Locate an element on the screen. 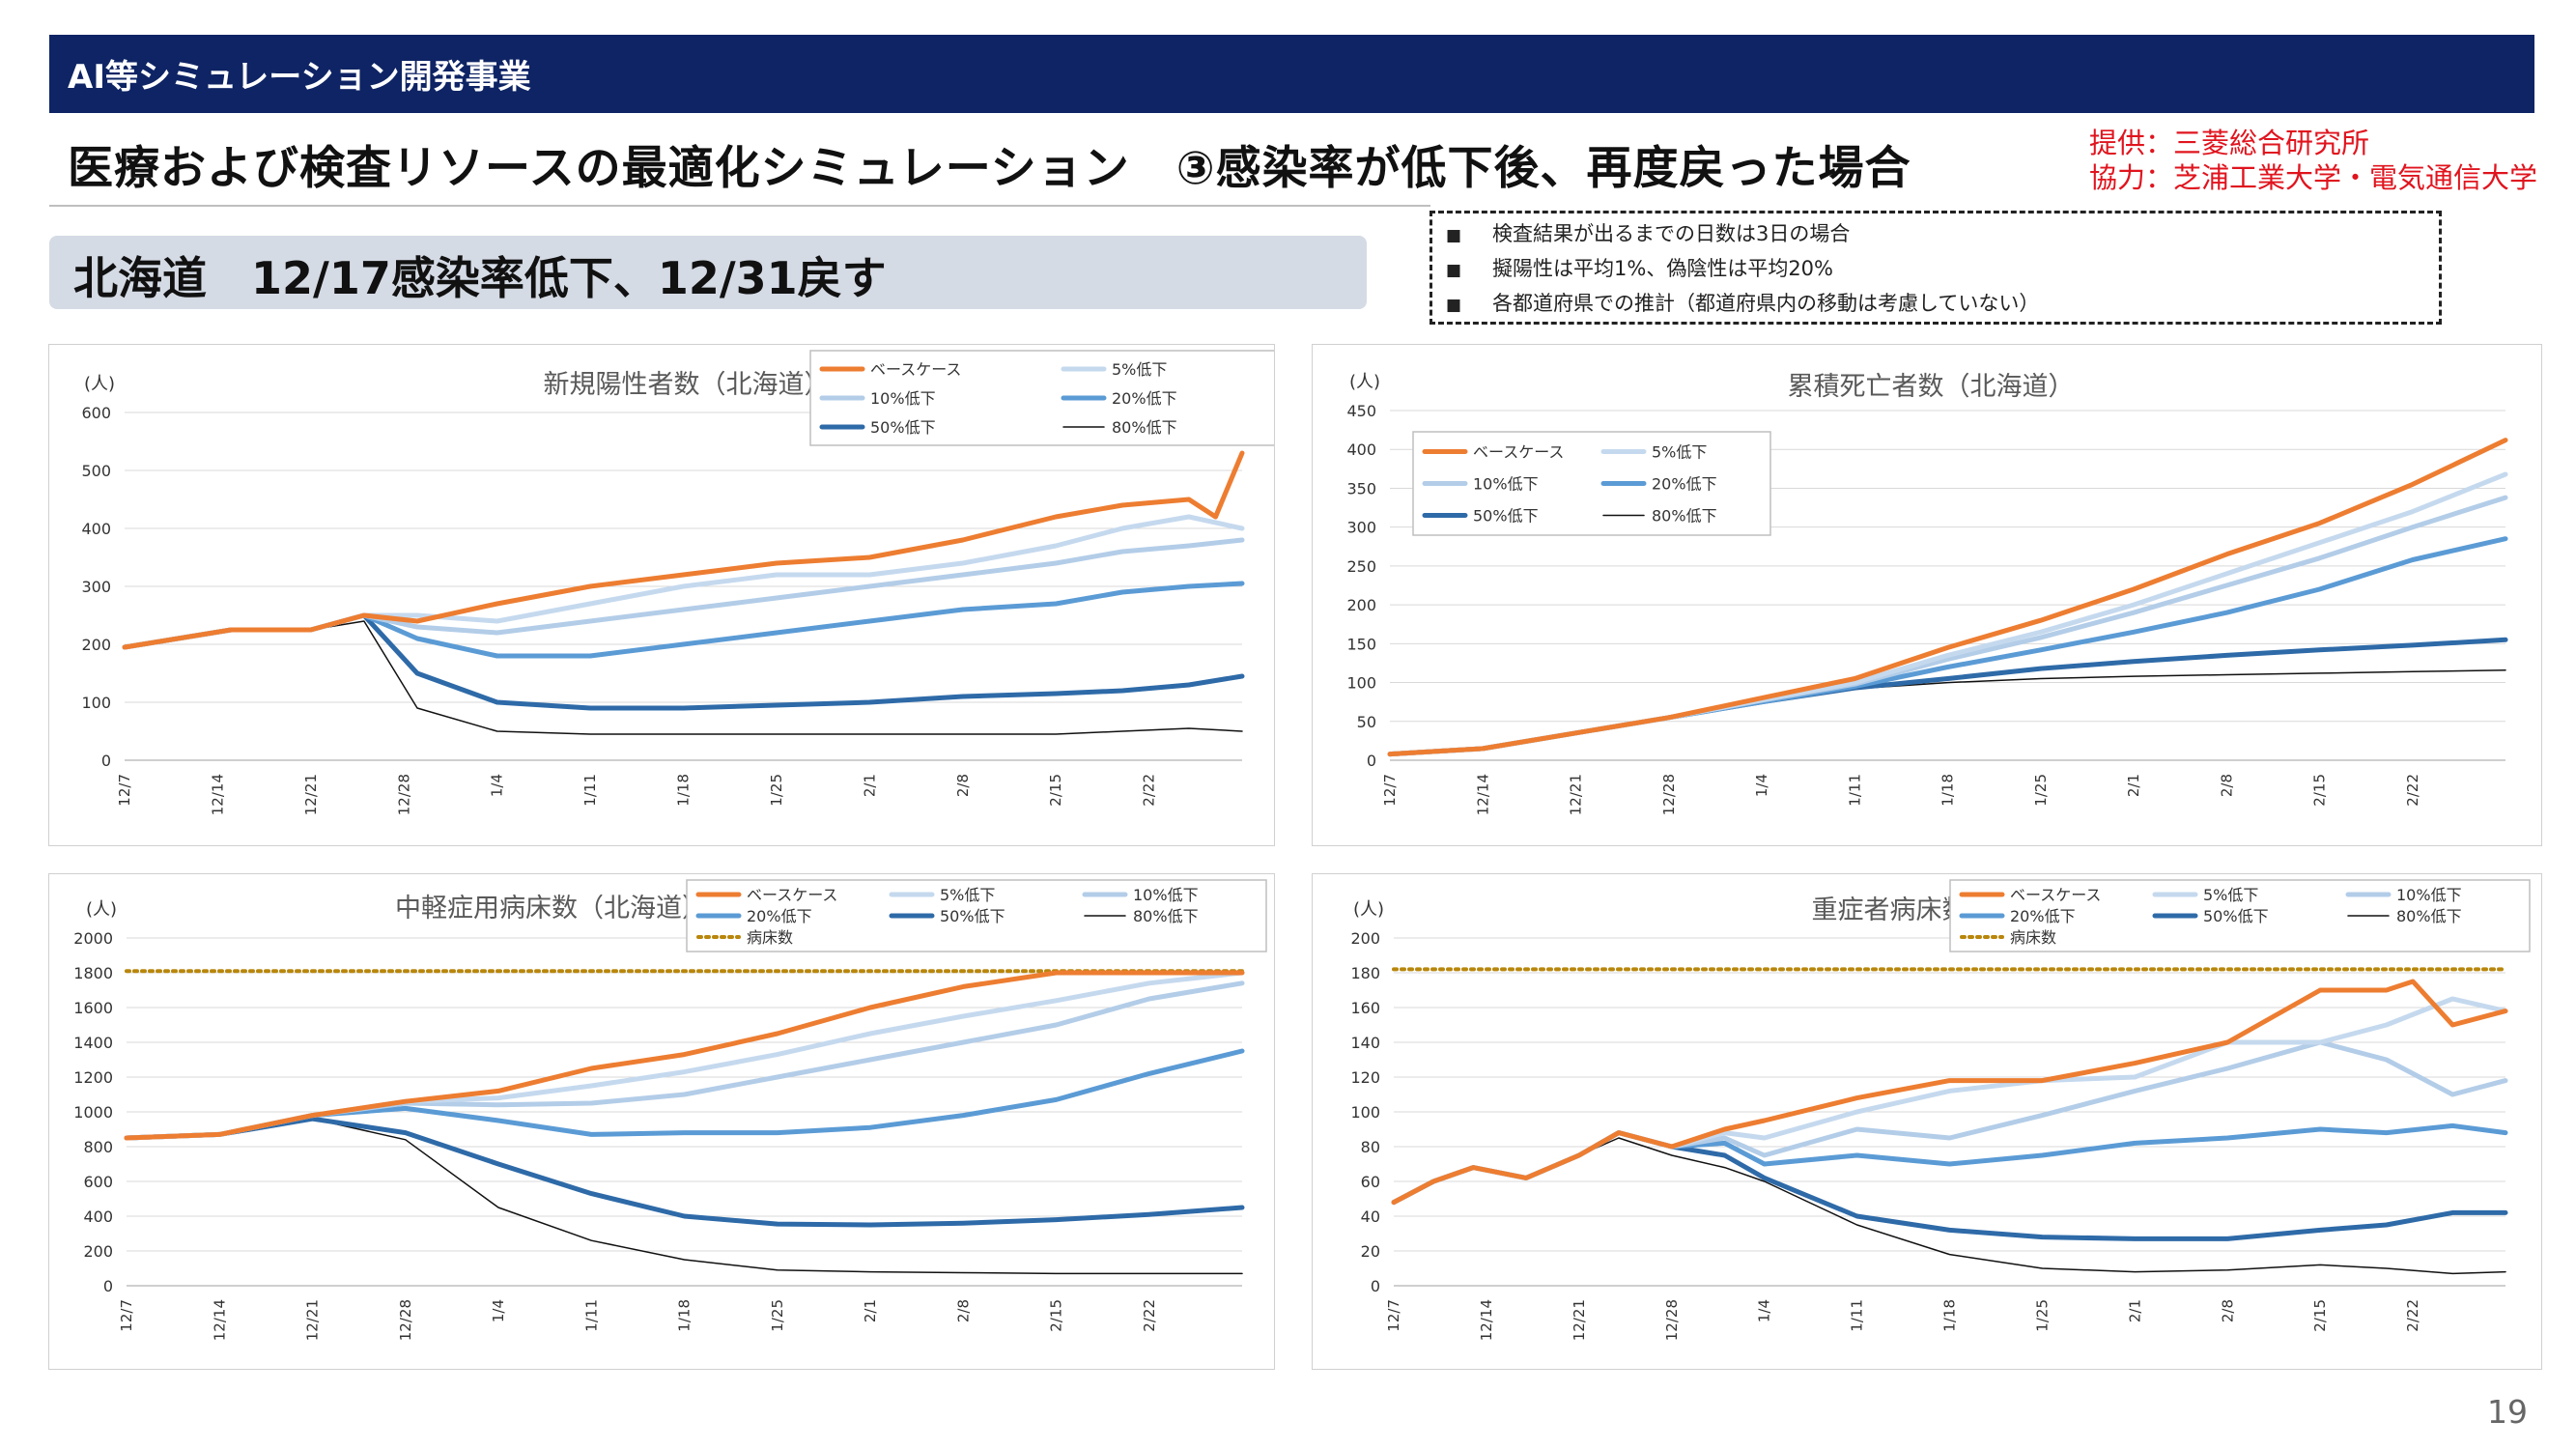  series-line-p20 is located at coordinates (683, 620).